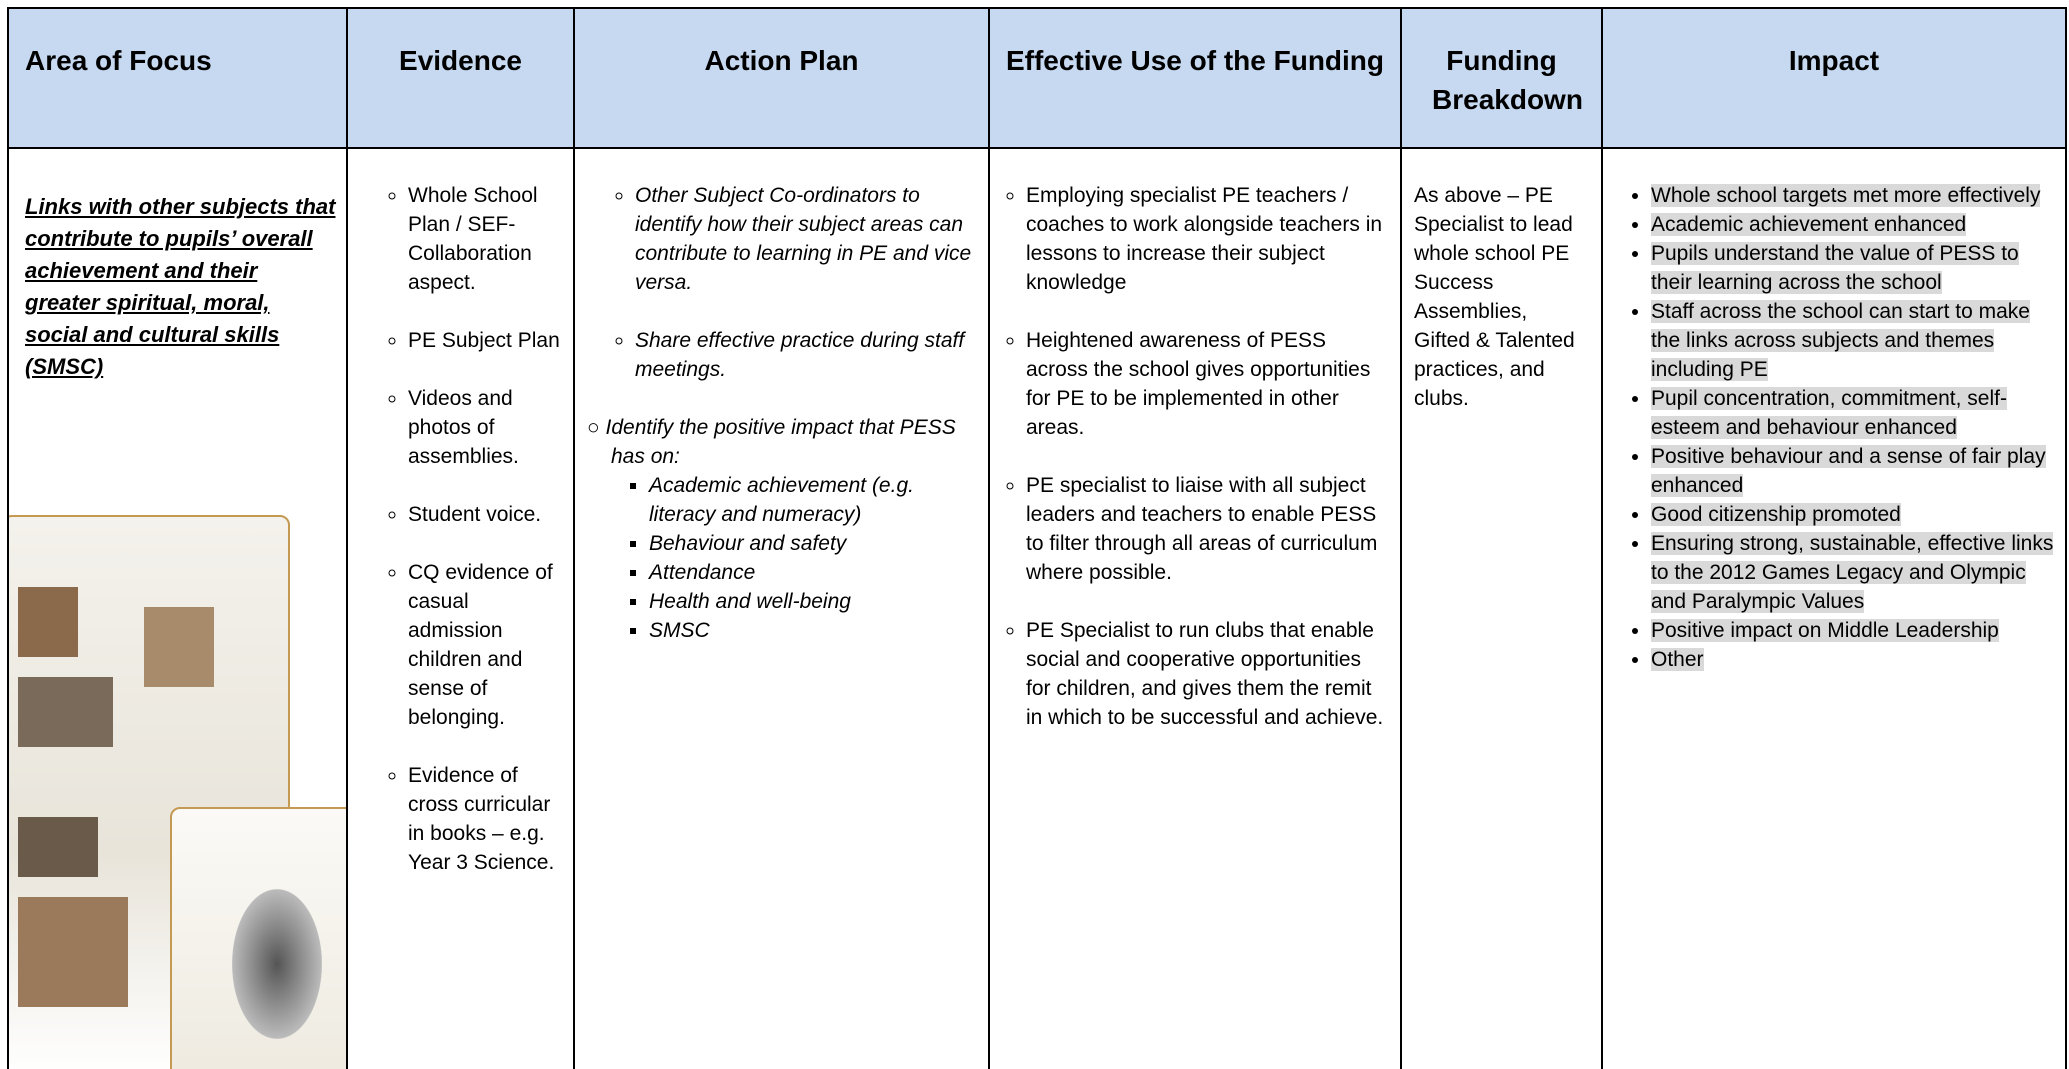 The height and width of the screenshot is (1069, 2069). I want to click on list-item: Attendance, so click(812, 572).